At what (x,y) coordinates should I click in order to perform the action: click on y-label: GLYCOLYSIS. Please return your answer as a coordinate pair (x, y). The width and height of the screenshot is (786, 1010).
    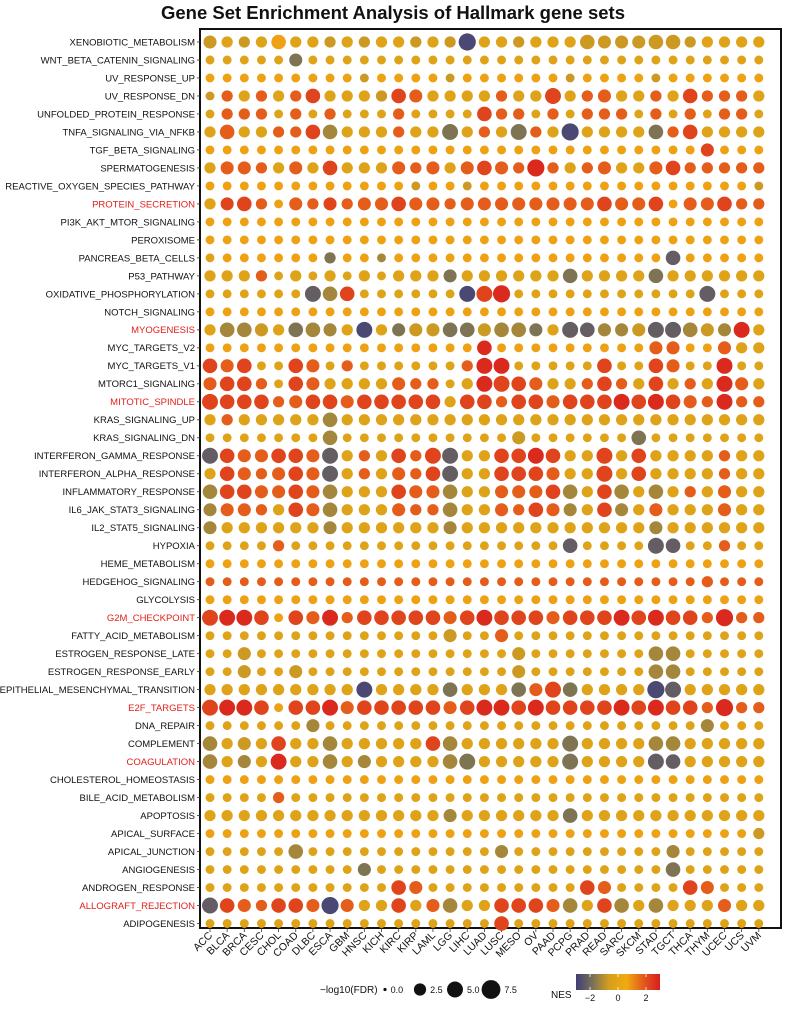
    Looking at the image, I should click on (165, 600).